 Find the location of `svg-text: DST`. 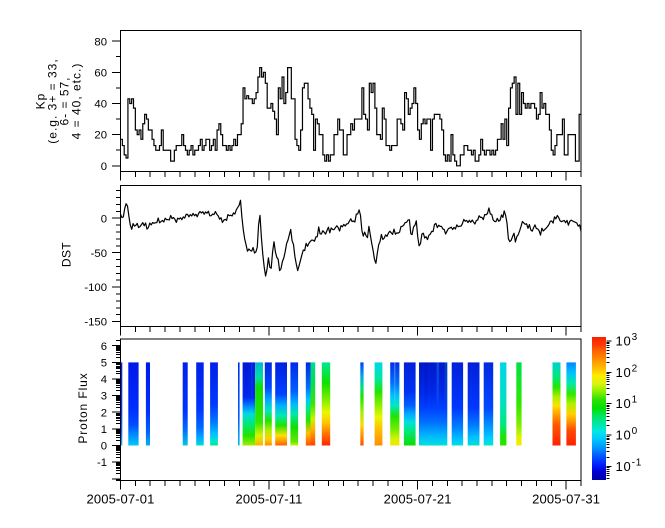

svg-text: DST is located at coordinates (67, 254).